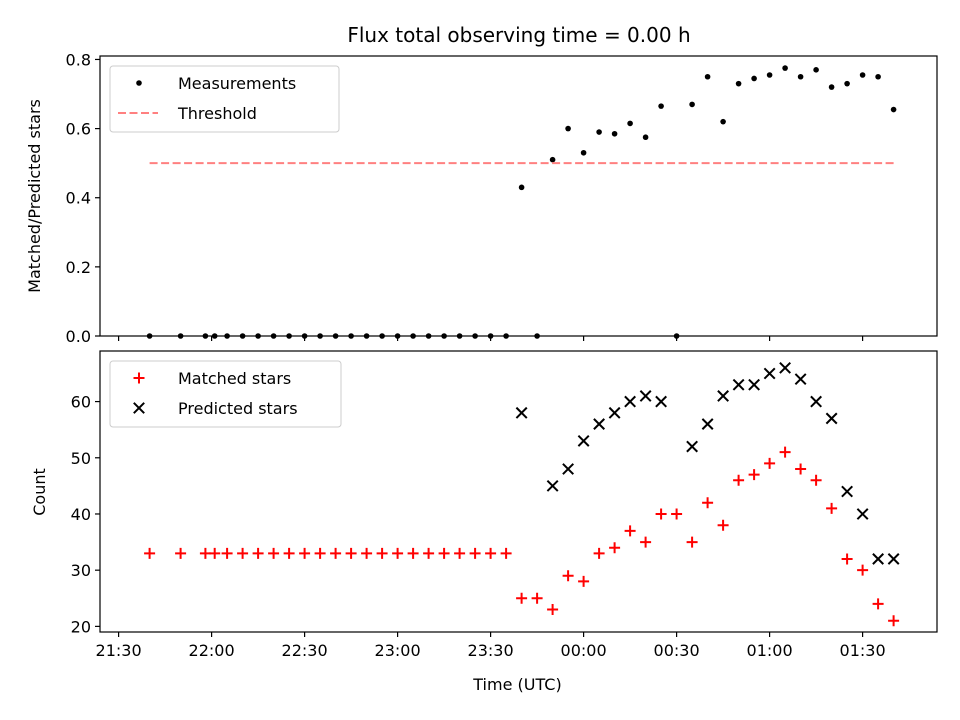 The image size is (960, 720). Describe the element at coordinates (217, 113) in the screenshot. I see `legend-entry: Threshold` at that location.